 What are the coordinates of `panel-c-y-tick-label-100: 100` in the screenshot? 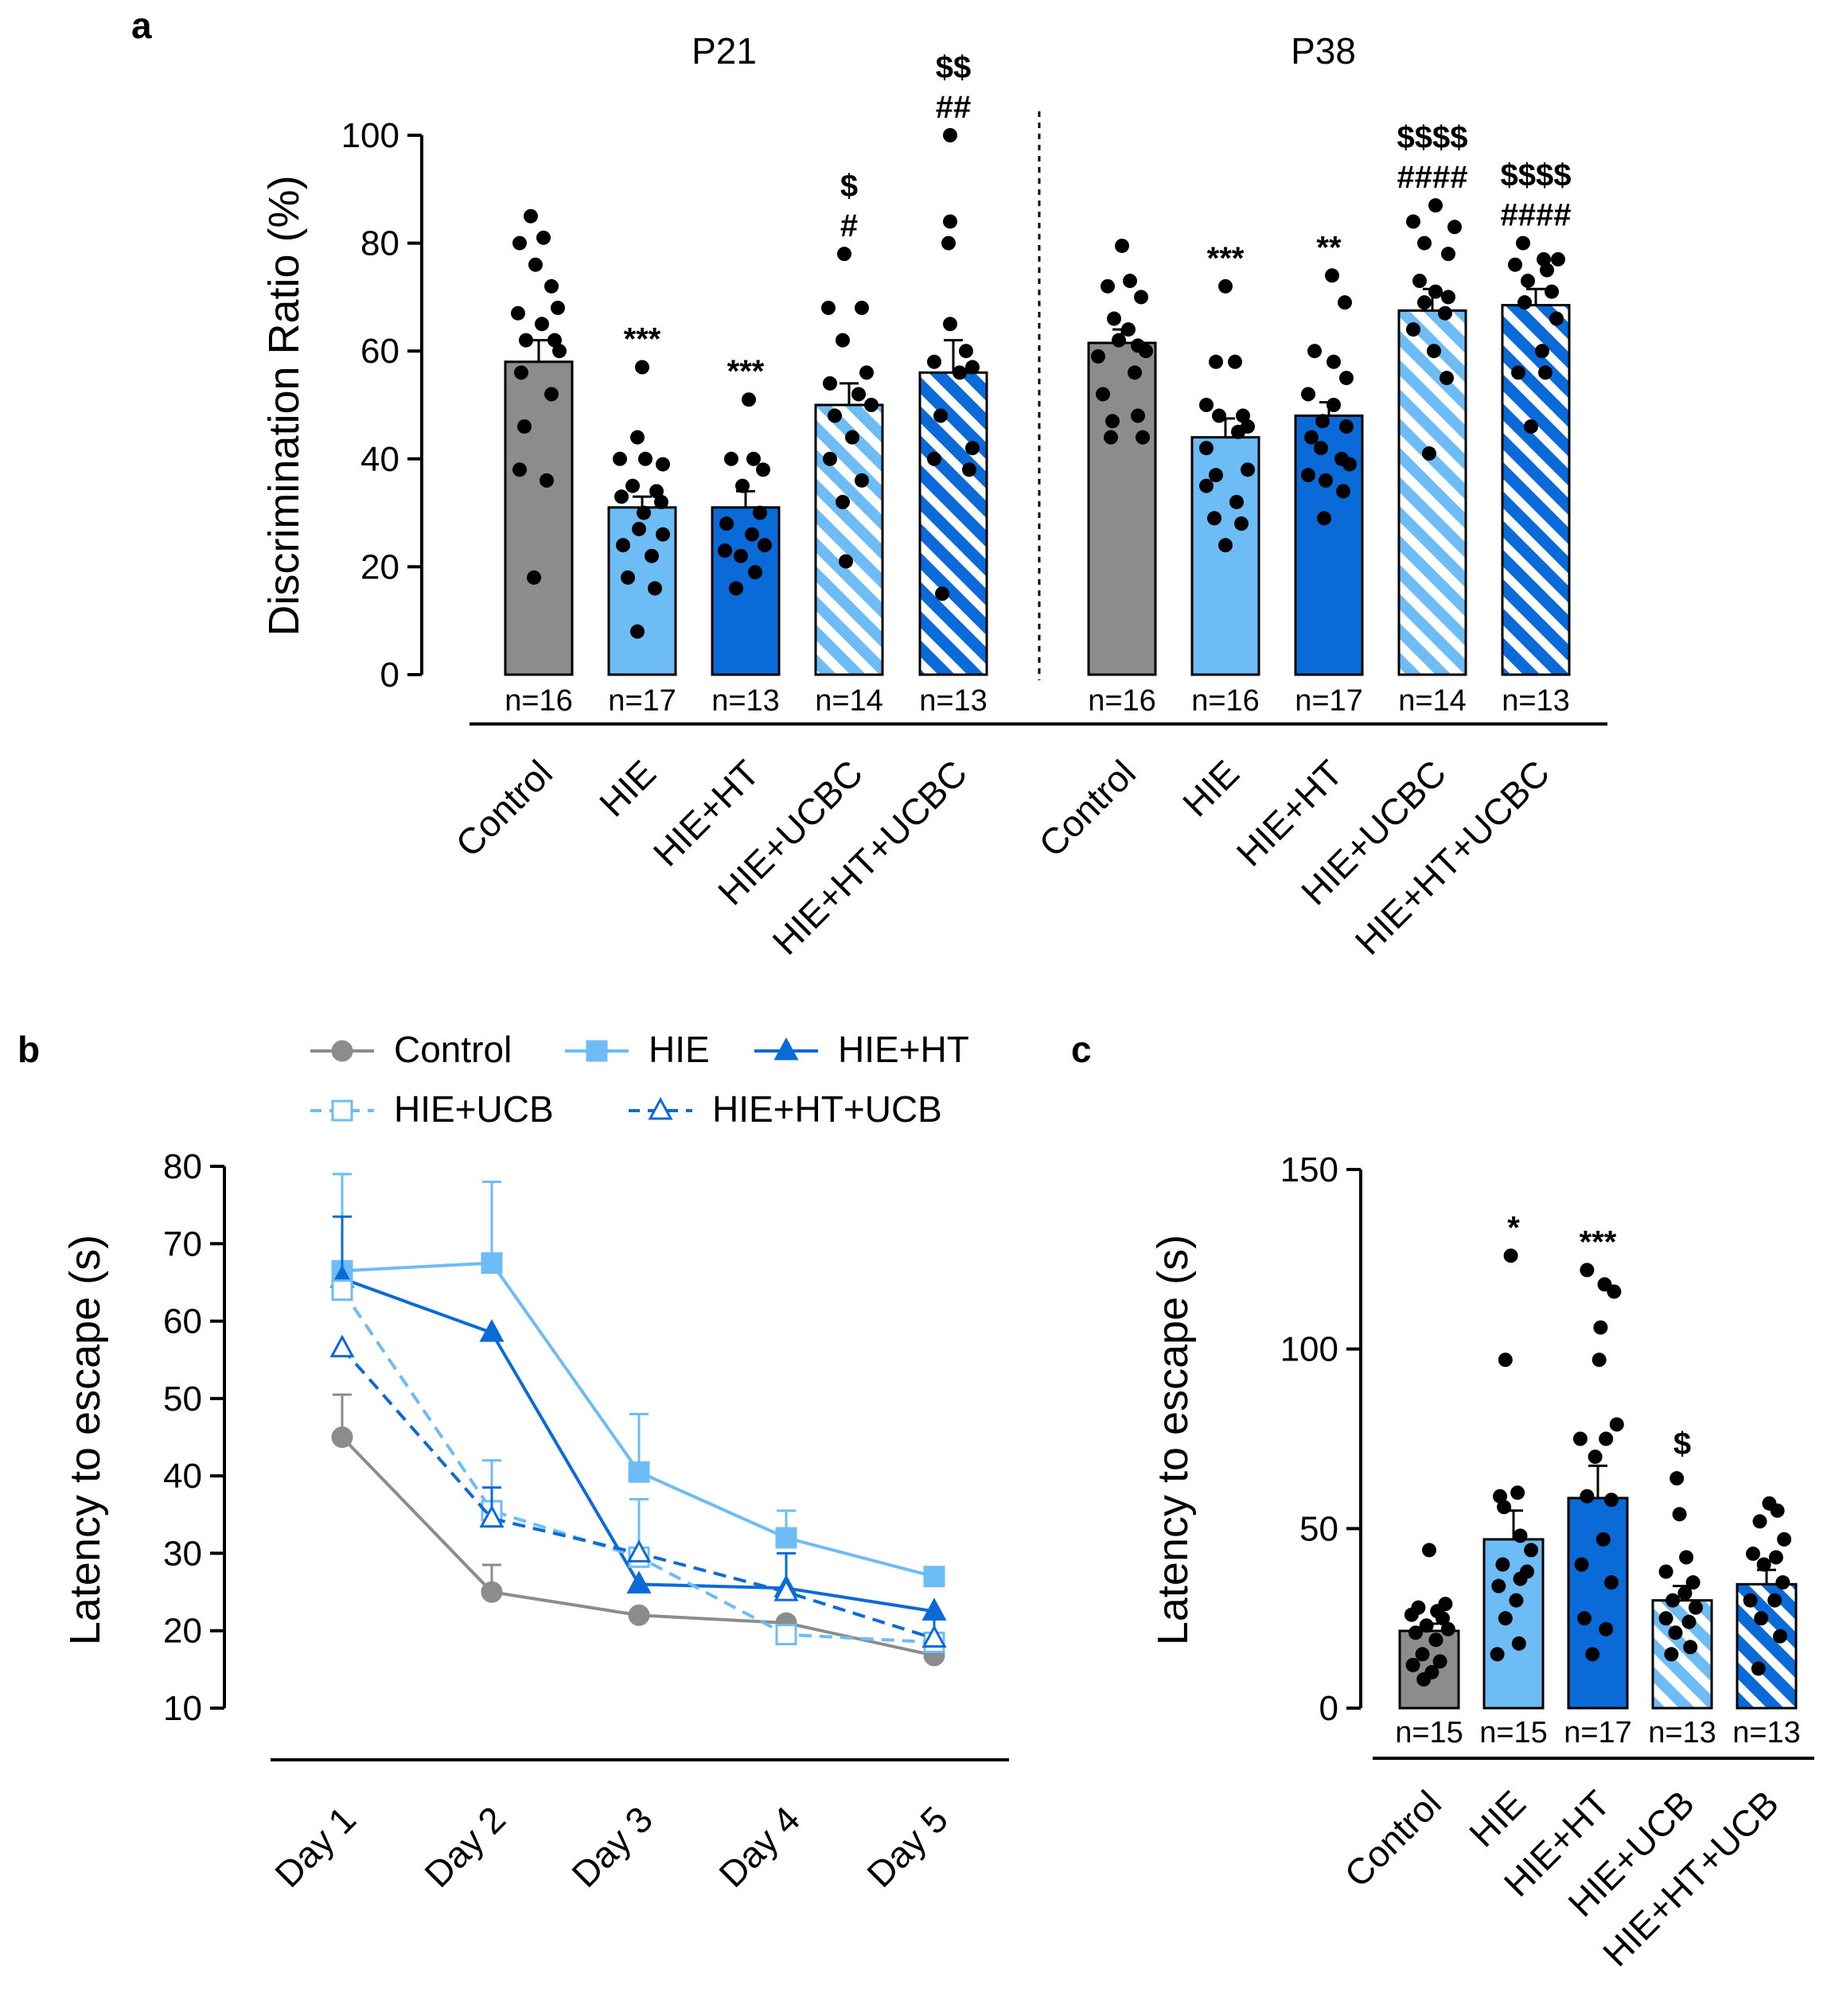 It's located at (1309, 1349).